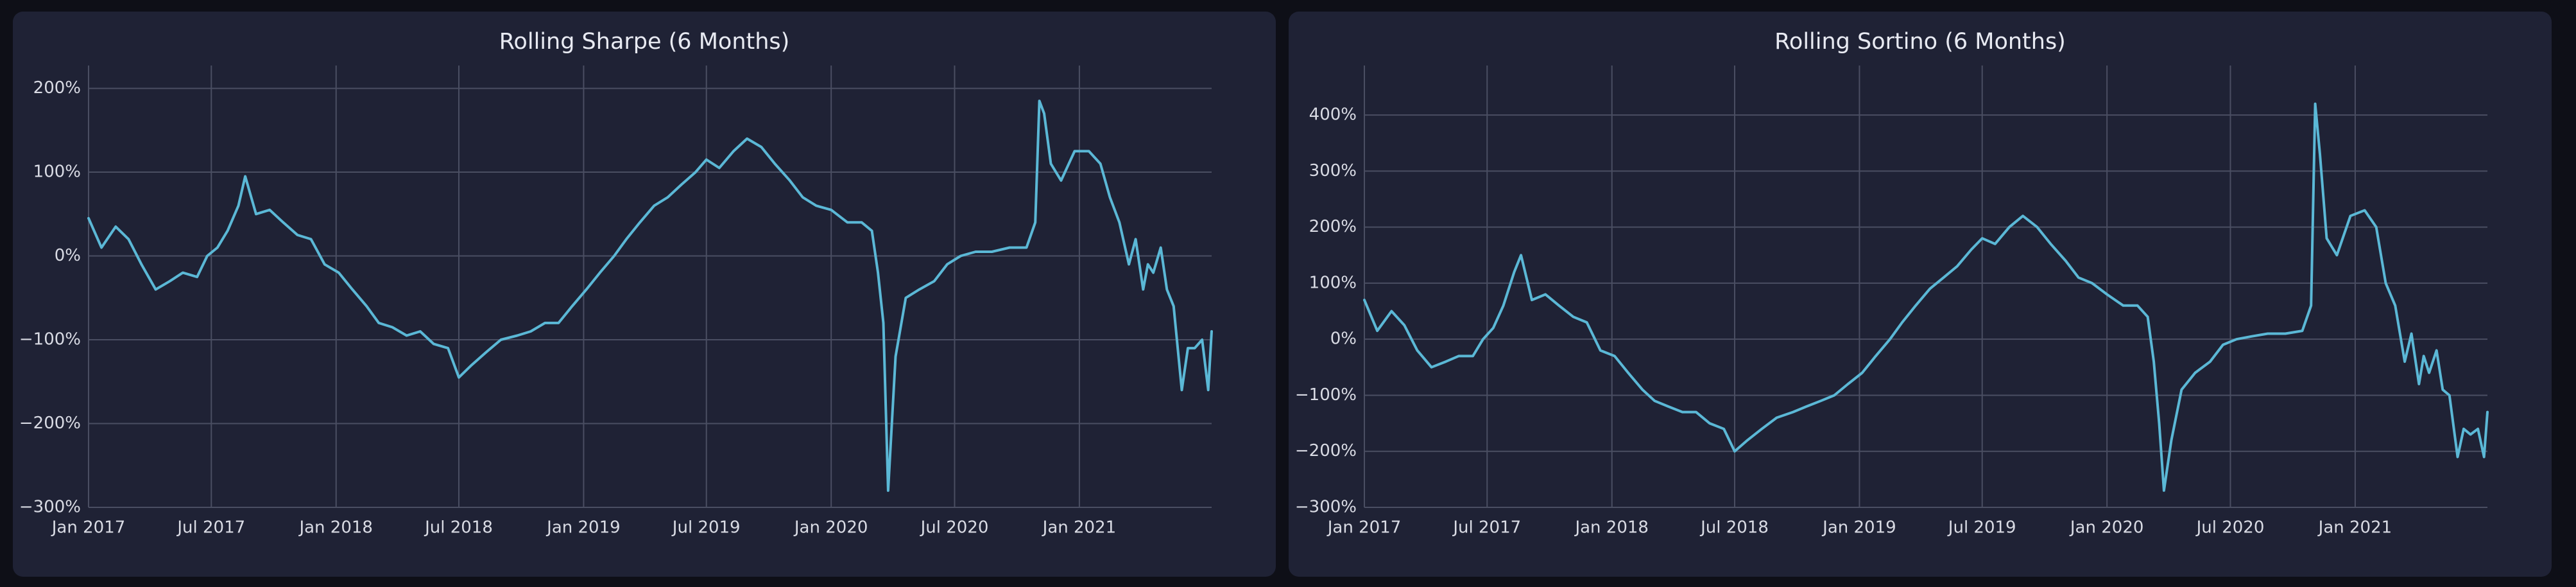 The height and width of the screenshot is (587, 2576). I want to click on y-tick-label: 400%, so click(1333, 115).